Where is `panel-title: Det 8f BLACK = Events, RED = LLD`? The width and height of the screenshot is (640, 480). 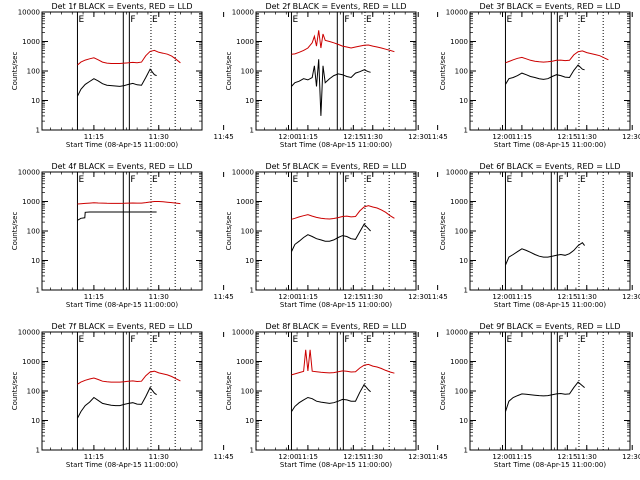
panel-title: Det 8f BLACK = Events, RED = LLD is located at coordinates (335, 326).